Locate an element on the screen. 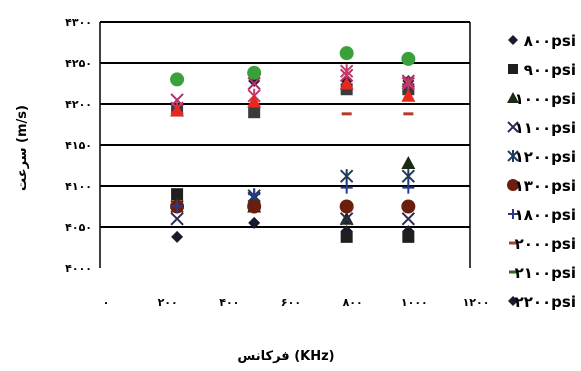 This screenshot has width=581, height=371. legend-item: ۱۱۰۰psi is located at coordinates (541, 128).